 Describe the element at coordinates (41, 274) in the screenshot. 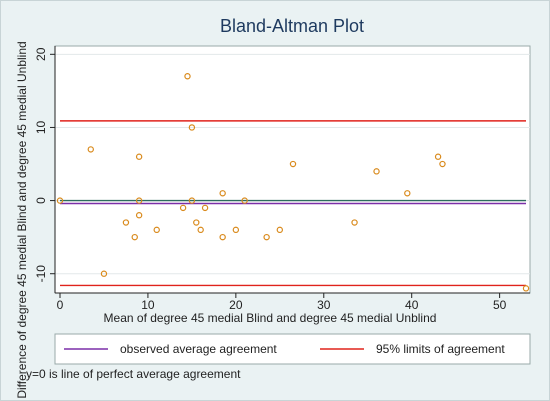

I see `y-tick-label: -10` at that location.